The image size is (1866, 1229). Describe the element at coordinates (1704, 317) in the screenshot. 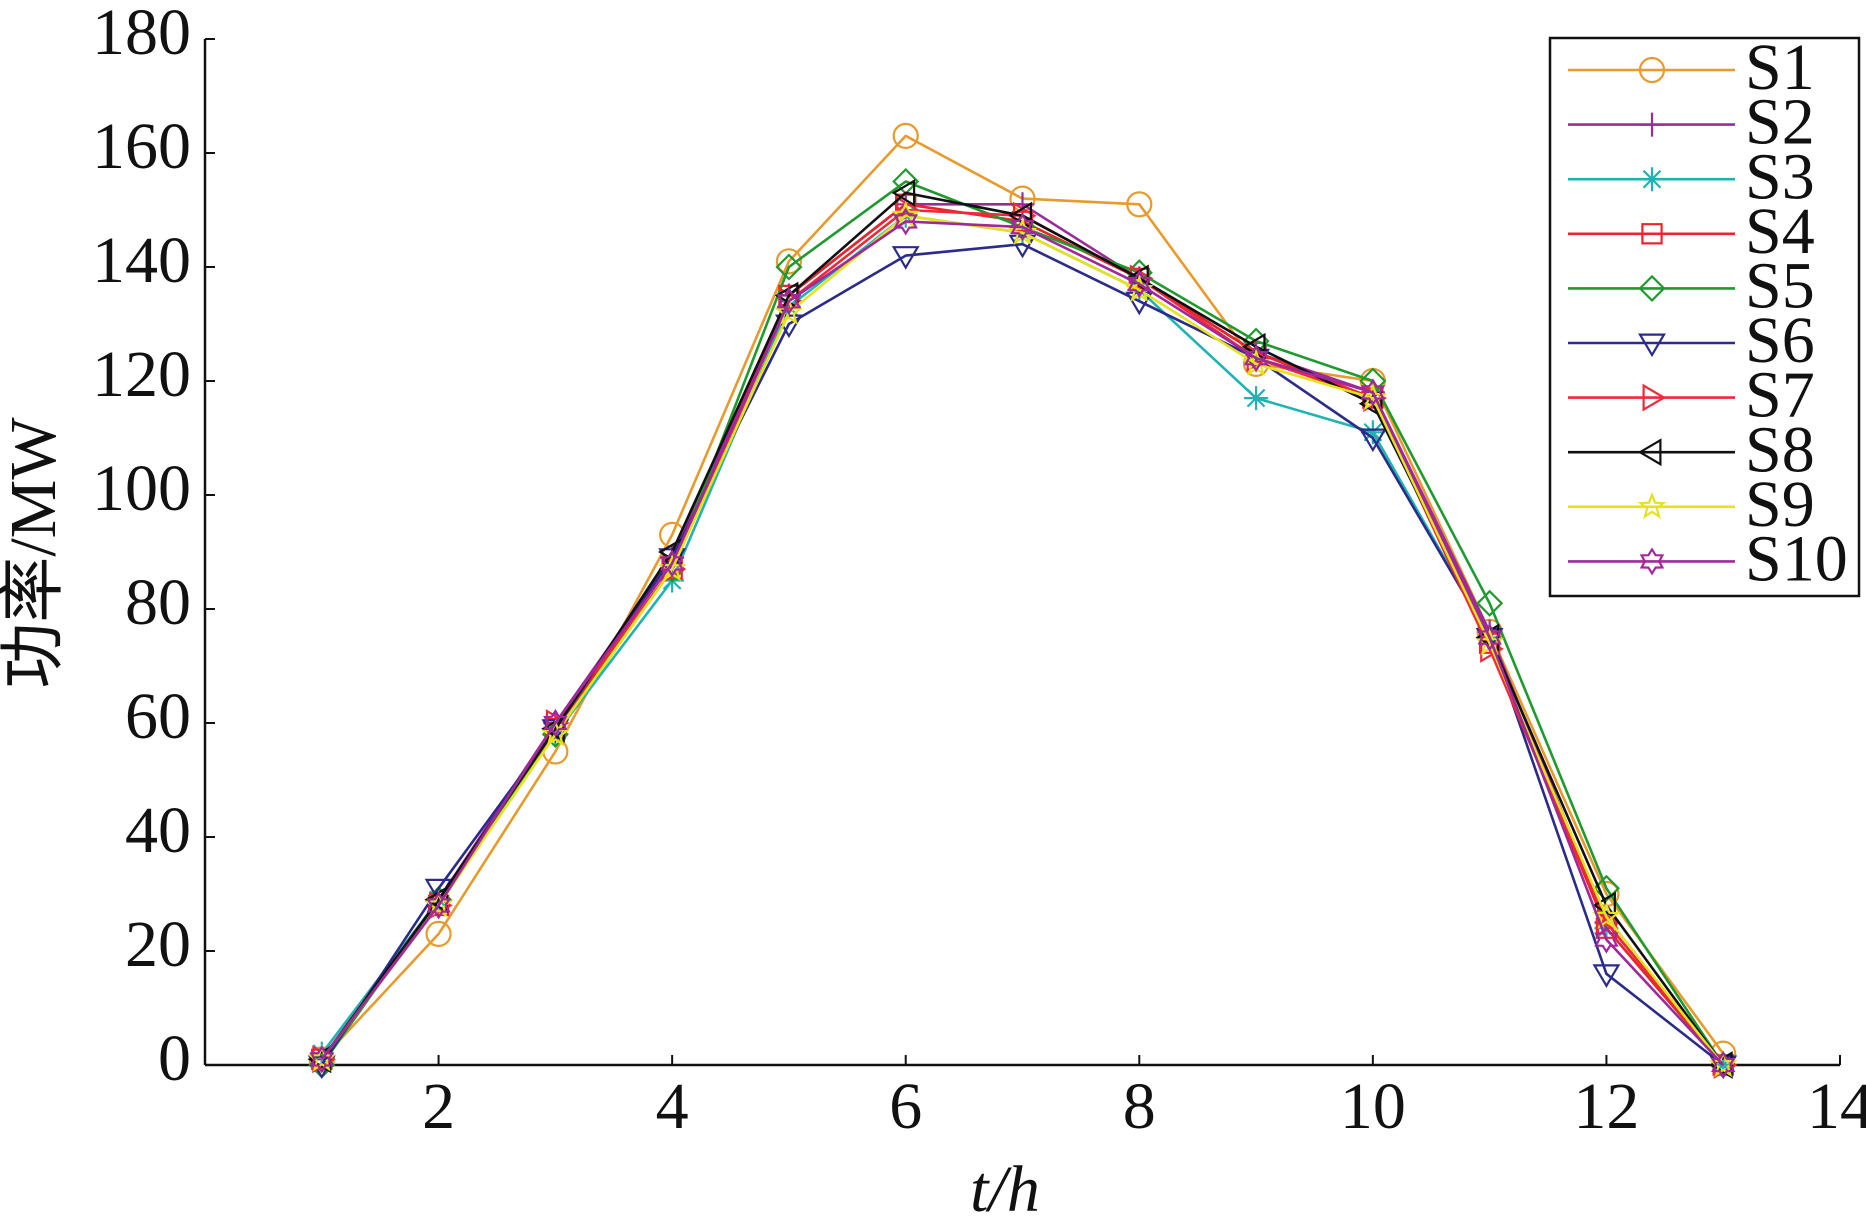

I see `legend-box` at that location.